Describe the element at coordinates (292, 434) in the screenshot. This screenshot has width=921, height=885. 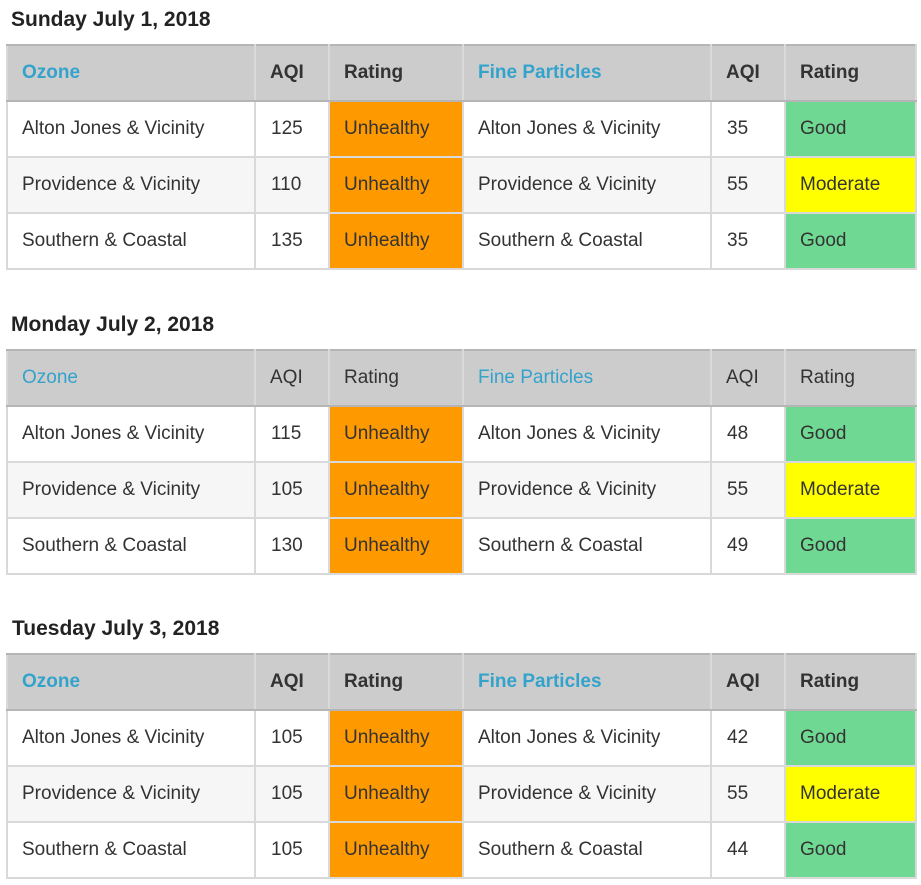
I see `ozone-aqi-cell: 115` at that location.